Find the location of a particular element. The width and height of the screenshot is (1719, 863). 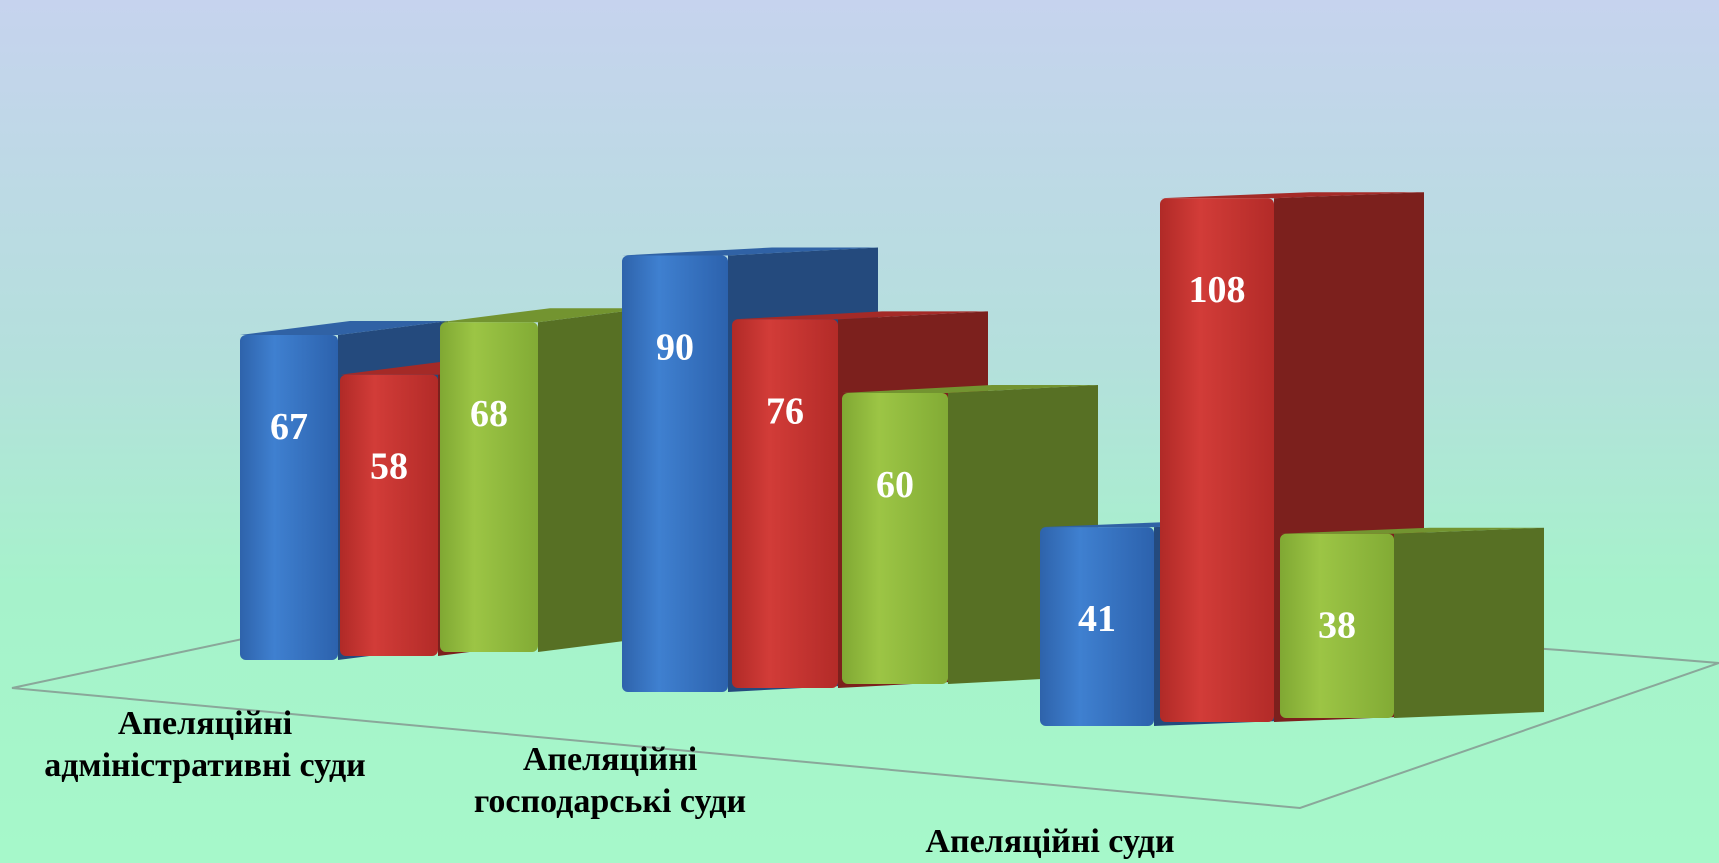

bar-2-2: 38 is located at coordinates (1412, 622).